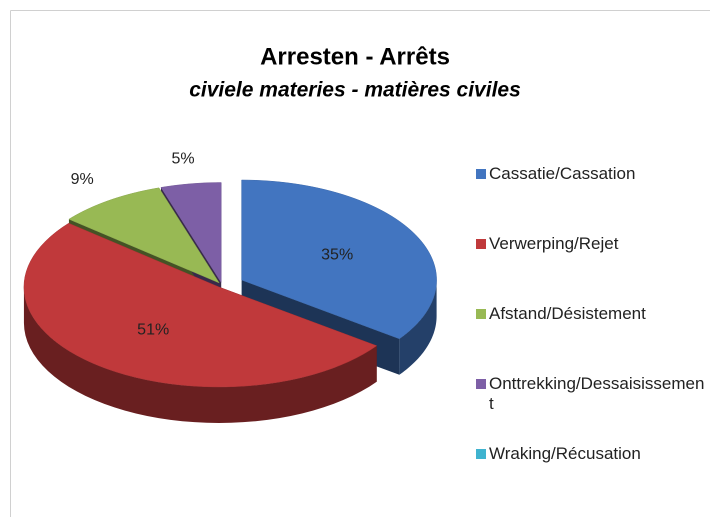  I want to click on legend-item: Afstand/Désistement, so click(592, 314).